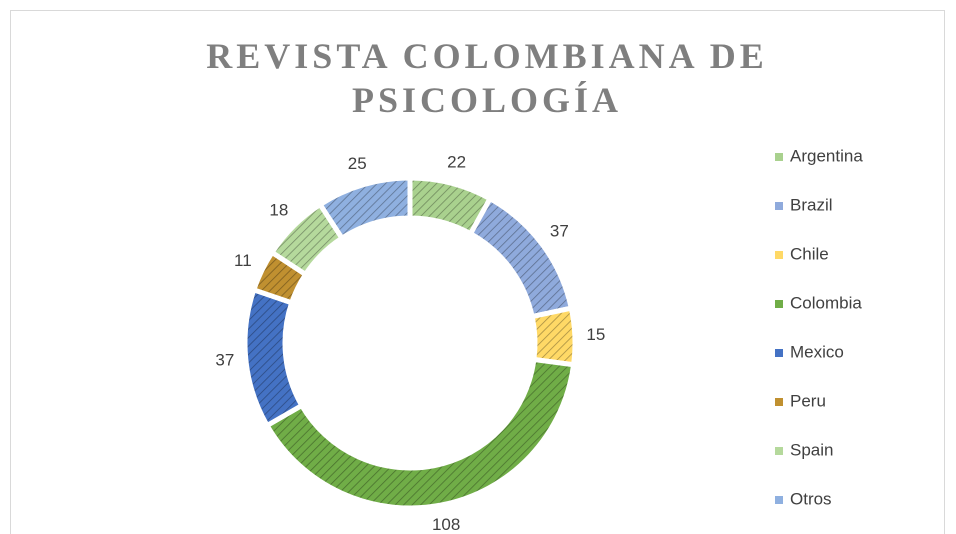 This screenshot has width=956, height=534. What do you see at coordinates (456, 161) in the screenshot?
I see `data-label: 22` at bounding box center [456, 161].